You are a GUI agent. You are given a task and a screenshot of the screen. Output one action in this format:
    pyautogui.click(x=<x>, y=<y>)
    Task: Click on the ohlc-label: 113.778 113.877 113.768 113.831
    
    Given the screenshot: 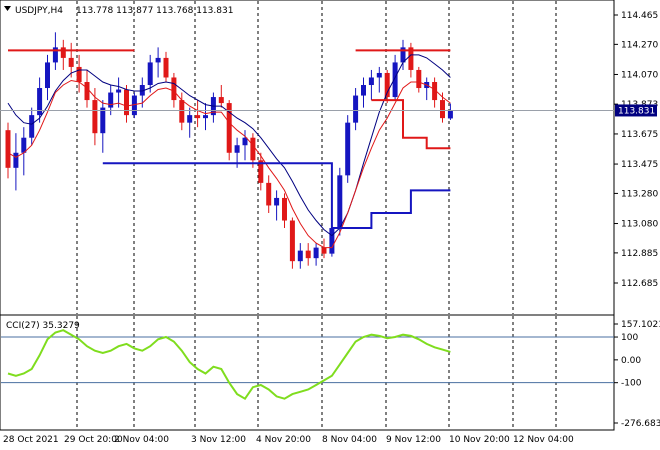 What is the action you would take?
    pyautogui.click(x=154, y=11)
    